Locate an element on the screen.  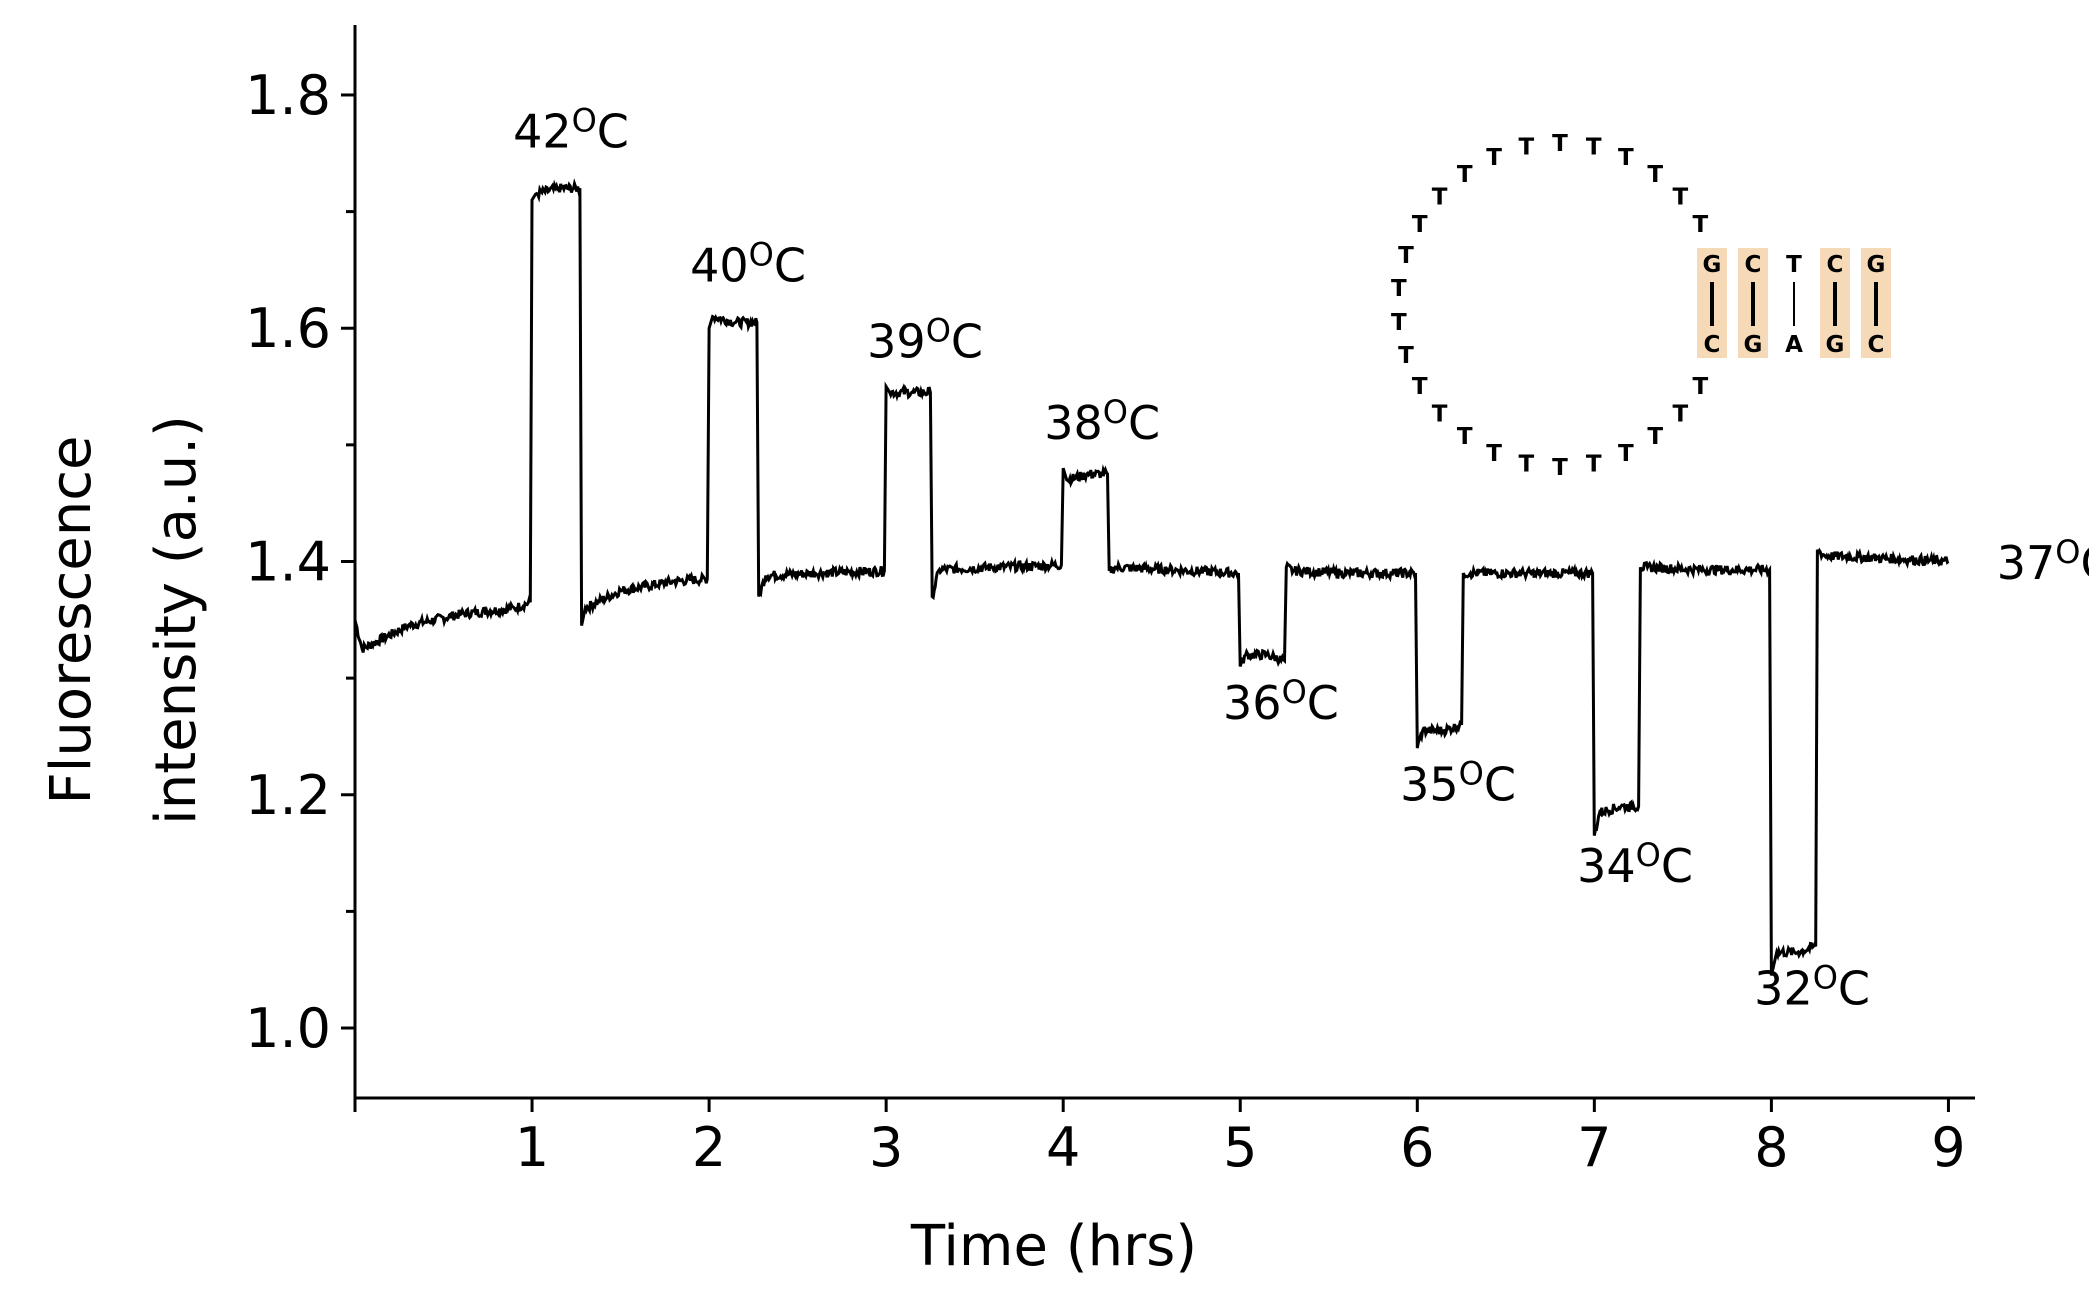
temperature-label: 38OC is located at coordinates (1102, 421).